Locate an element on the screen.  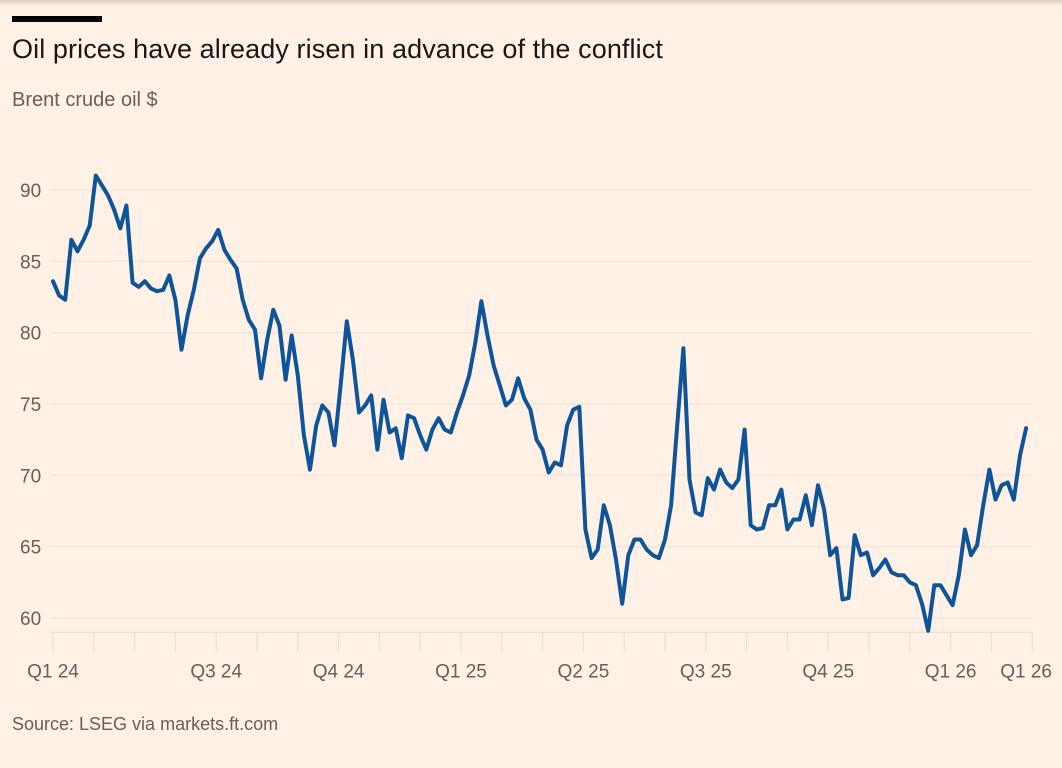
x-tick-label: Q2 25 is located at coordinates (584, 671).